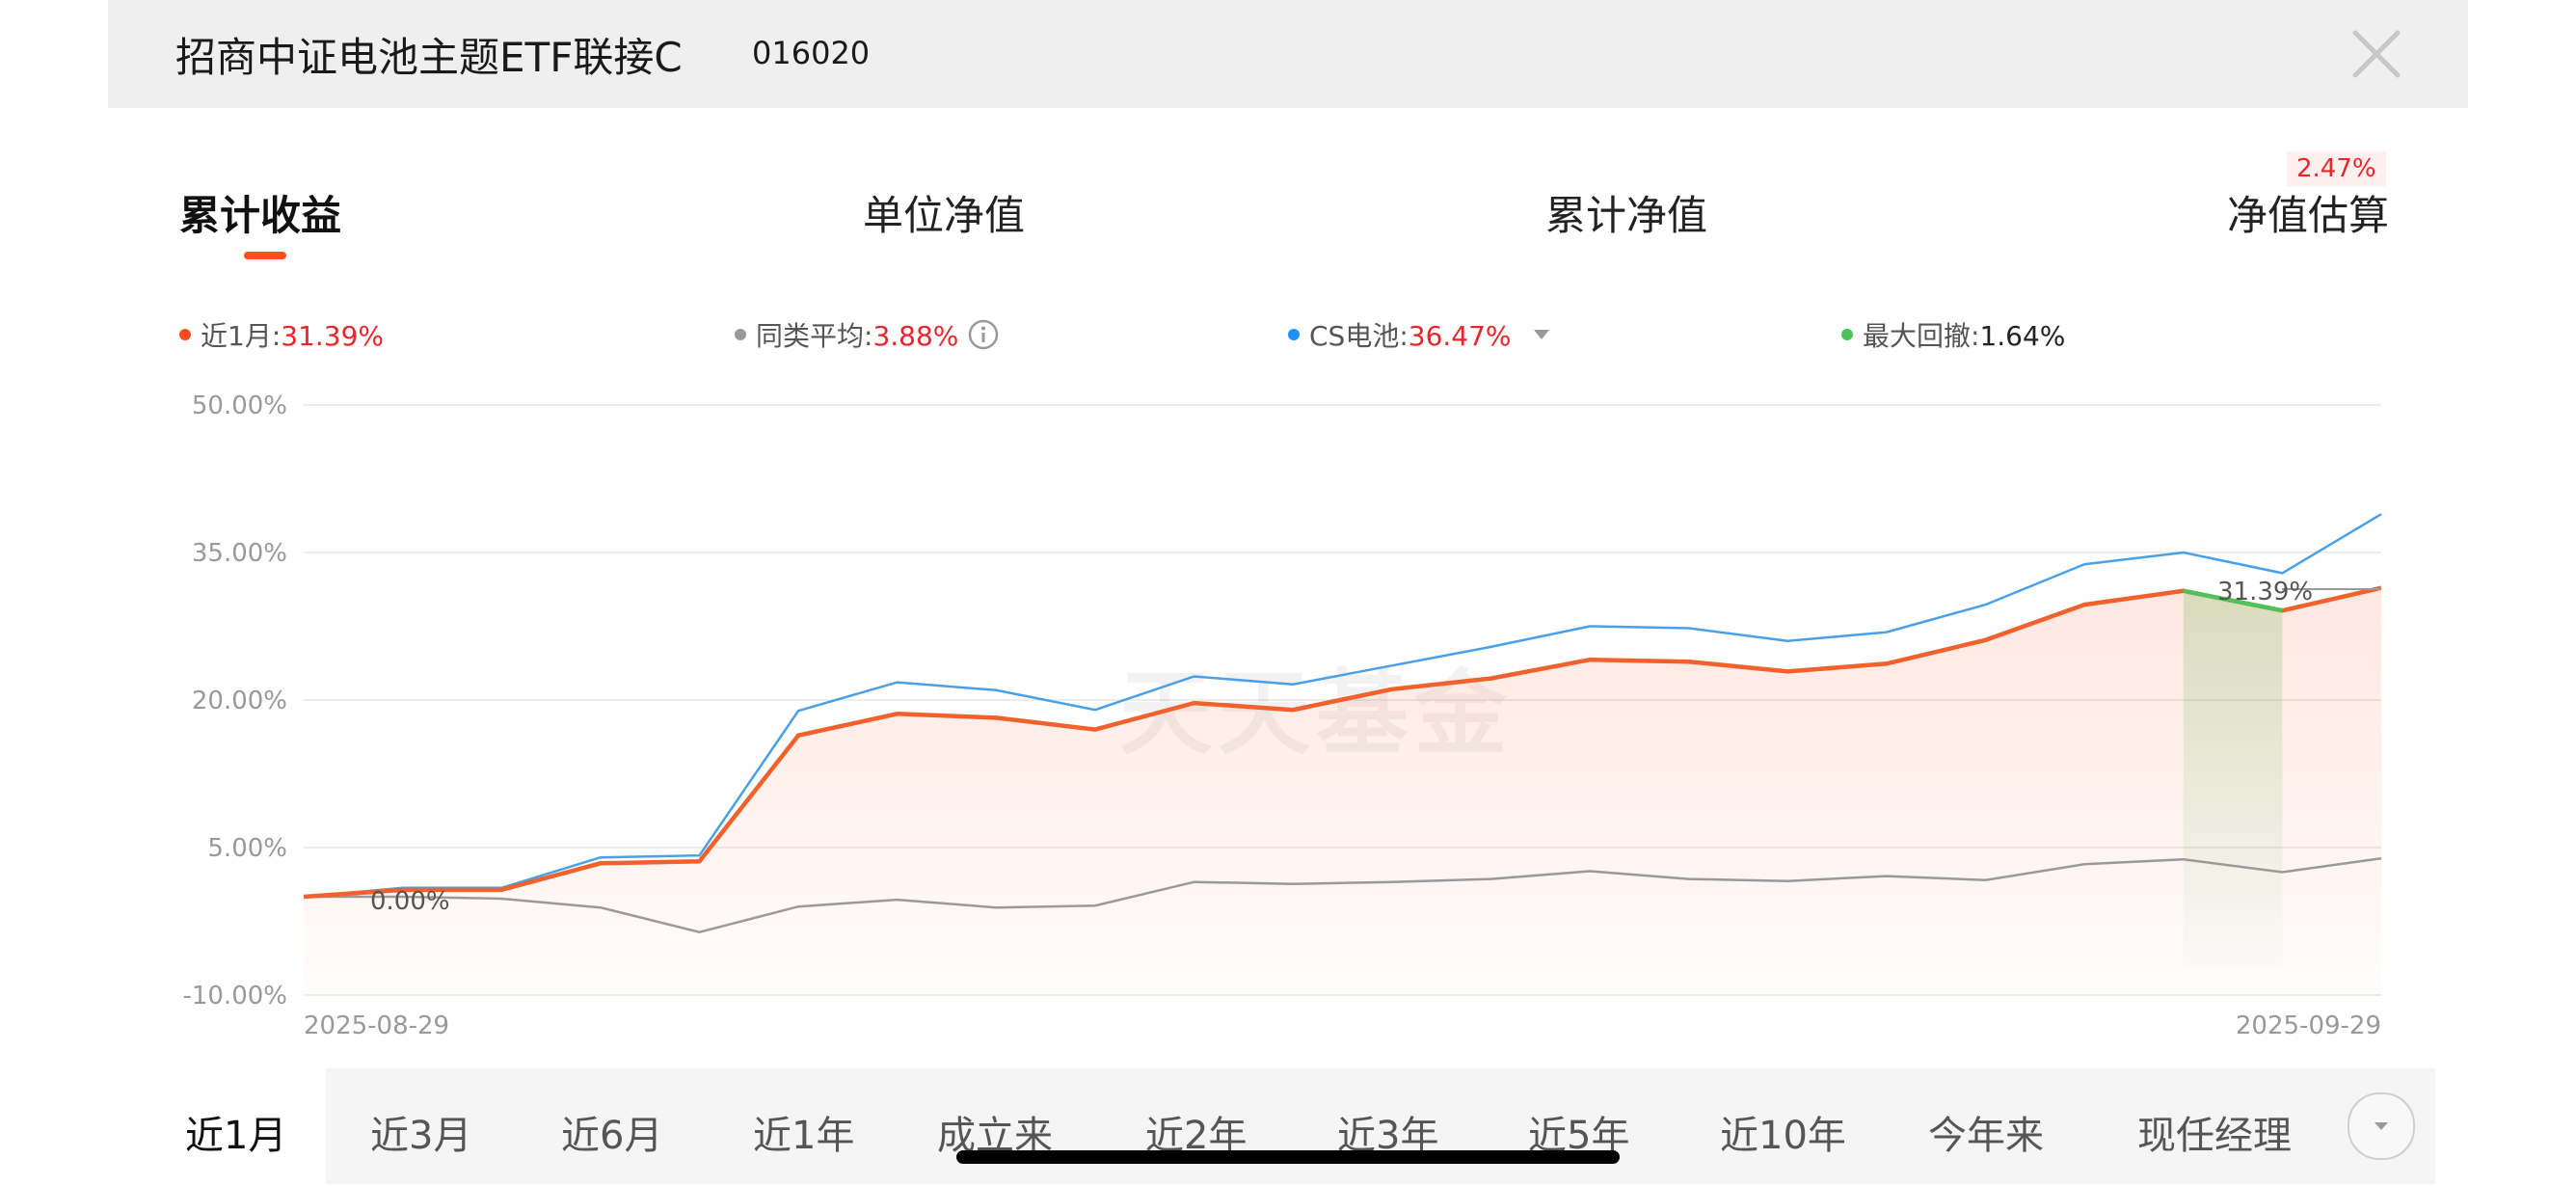 The width and height of the screenshot is (2576, 1186). What do you see at coordinates (2376, 54) in the screenshot?
I see `close-icon` at bounding box center [2376, 54].